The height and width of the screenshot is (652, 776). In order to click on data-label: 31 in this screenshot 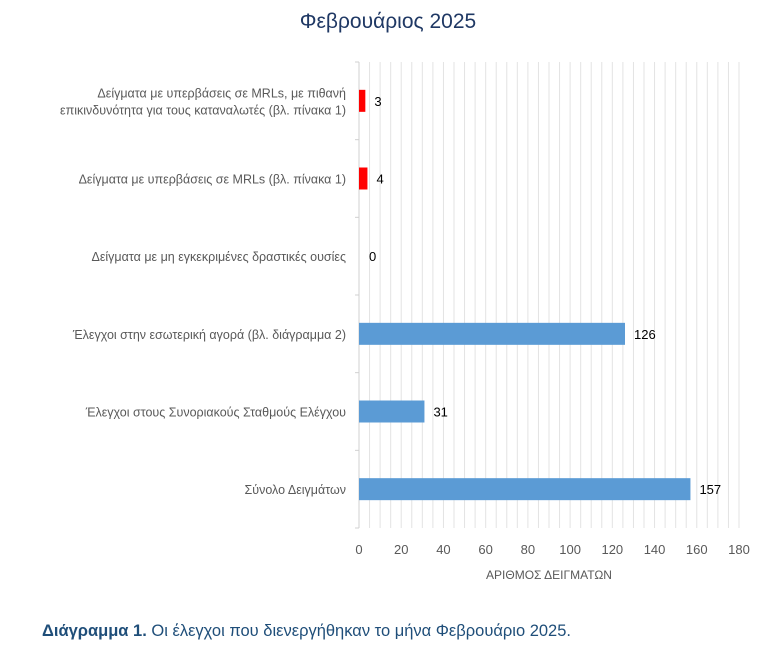, I will do `click(440, 412)`.